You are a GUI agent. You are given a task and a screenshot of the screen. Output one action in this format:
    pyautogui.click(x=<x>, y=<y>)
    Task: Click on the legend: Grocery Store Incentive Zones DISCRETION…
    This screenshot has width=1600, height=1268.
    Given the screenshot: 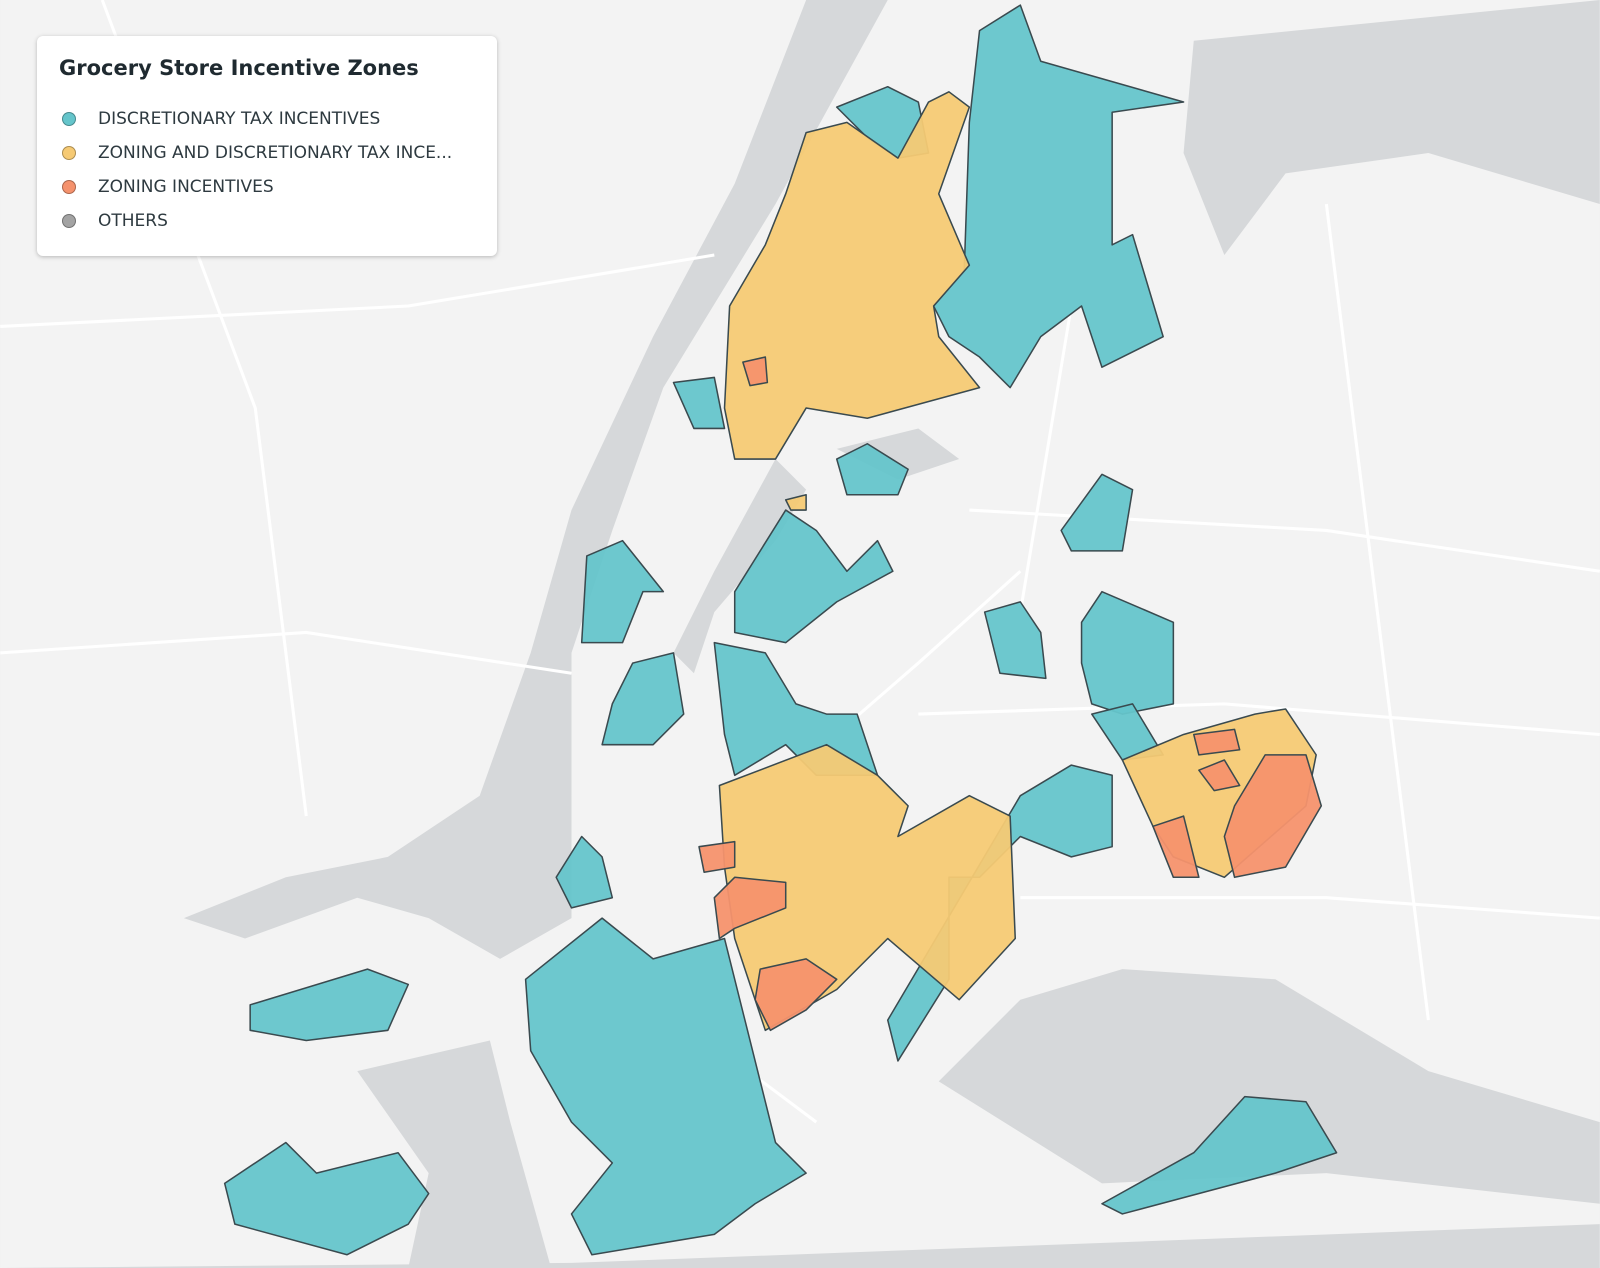 What is the action you would take?
    pyautogui.click(x=267, y=146)
    